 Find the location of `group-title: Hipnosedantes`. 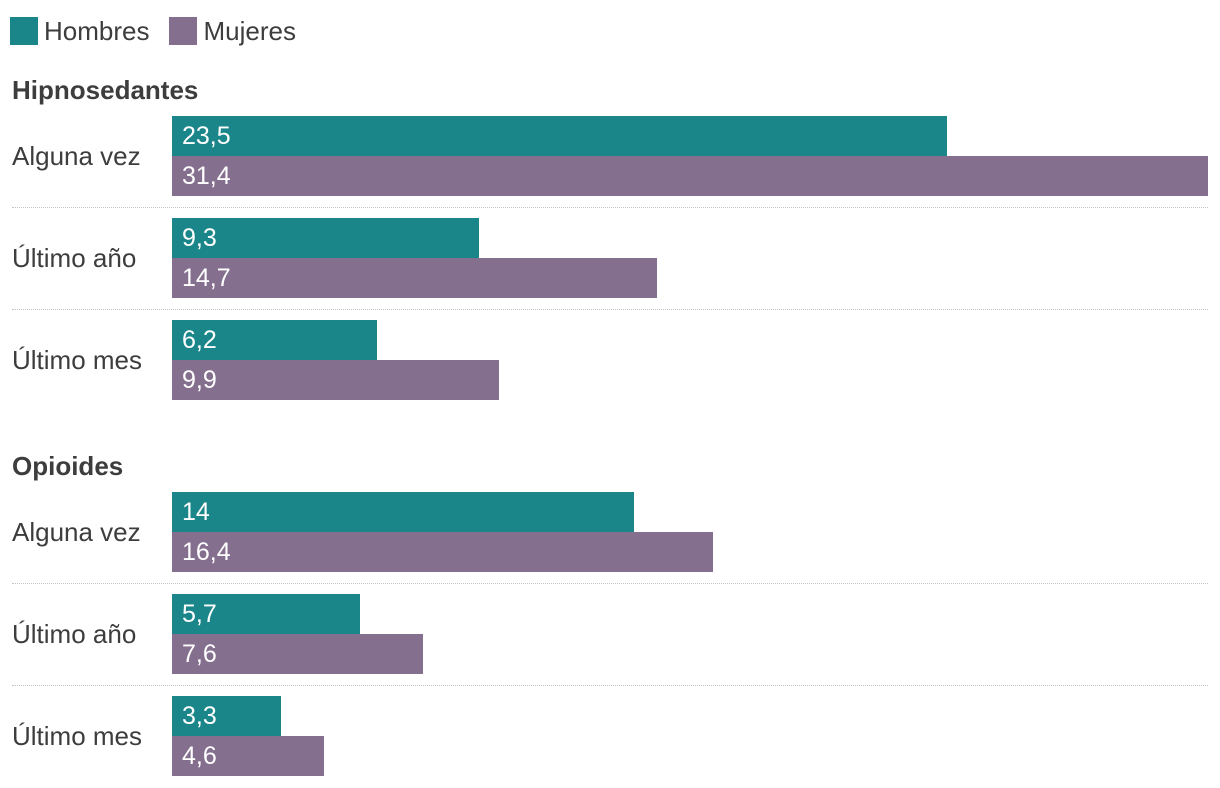

group-title: Hipnosedantes is located at coordinates (105, 90).